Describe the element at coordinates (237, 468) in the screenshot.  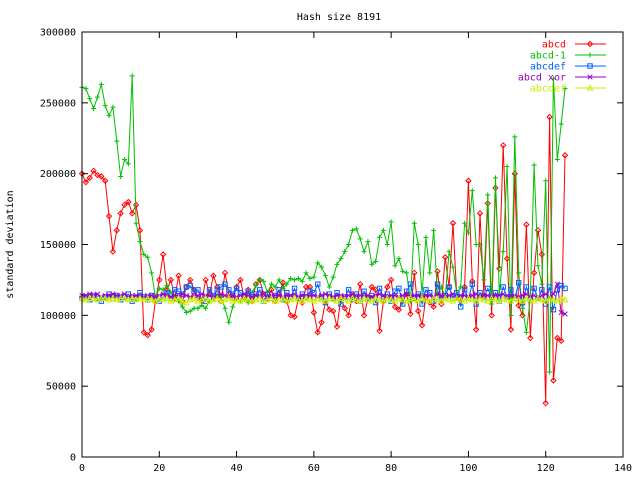
I see `x-tick-label: 40` at that location.